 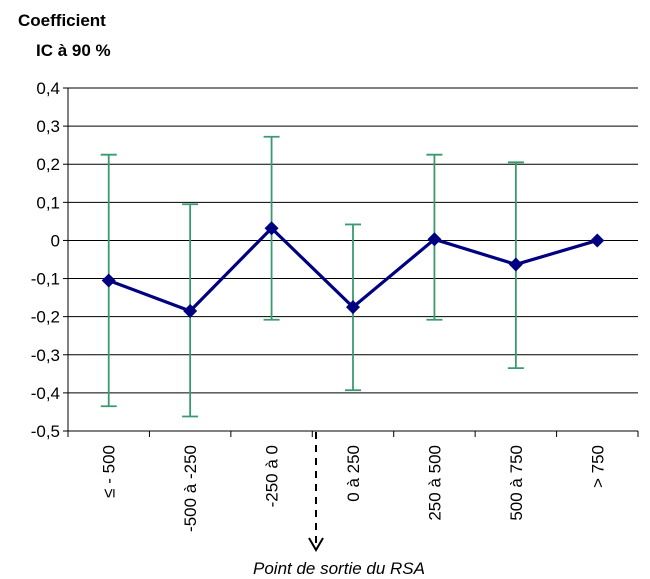 I want to click on y-tick-label: 0,4, so click(x=48, y=88).